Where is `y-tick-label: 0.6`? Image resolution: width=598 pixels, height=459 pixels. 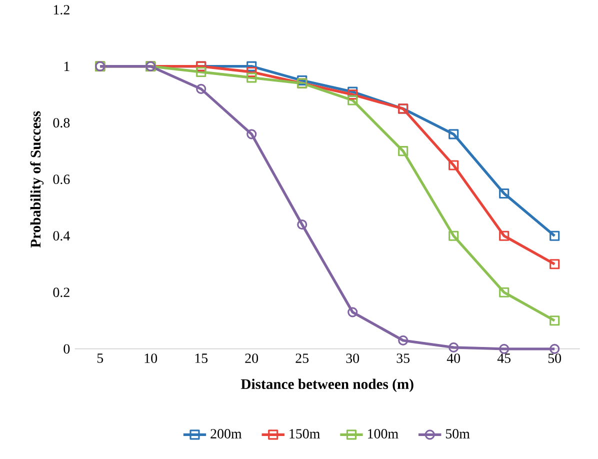 y-tick-label: 0.6 is located at coordinates (61, 179).